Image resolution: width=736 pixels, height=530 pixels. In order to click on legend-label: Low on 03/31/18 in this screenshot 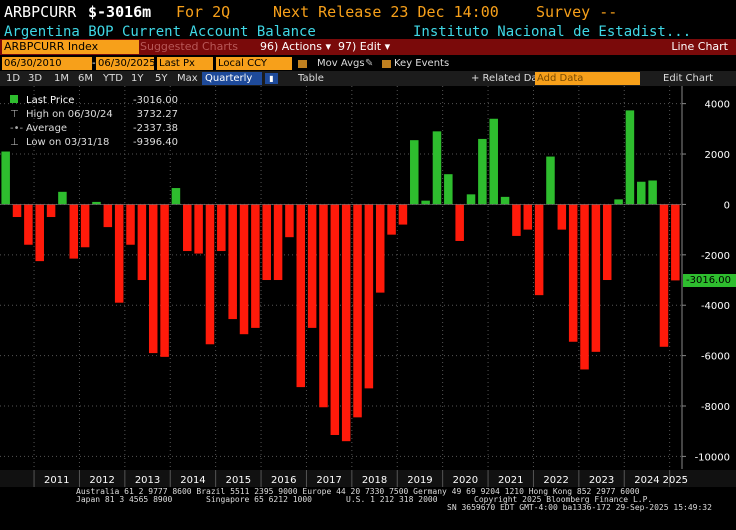, I will do `click(68, 142)`.